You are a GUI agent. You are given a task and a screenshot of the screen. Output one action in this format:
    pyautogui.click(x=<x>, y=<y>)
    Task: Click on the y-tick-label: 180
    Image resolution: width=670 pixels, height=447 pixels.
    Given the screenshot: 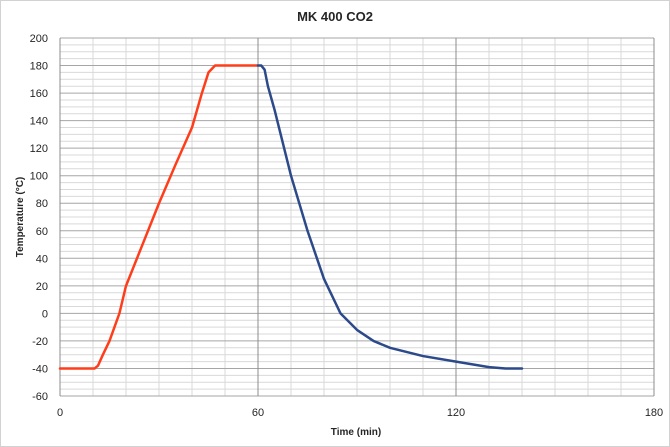 What is the action you would take?
    pyautogui.click(x=39, y=67)
    